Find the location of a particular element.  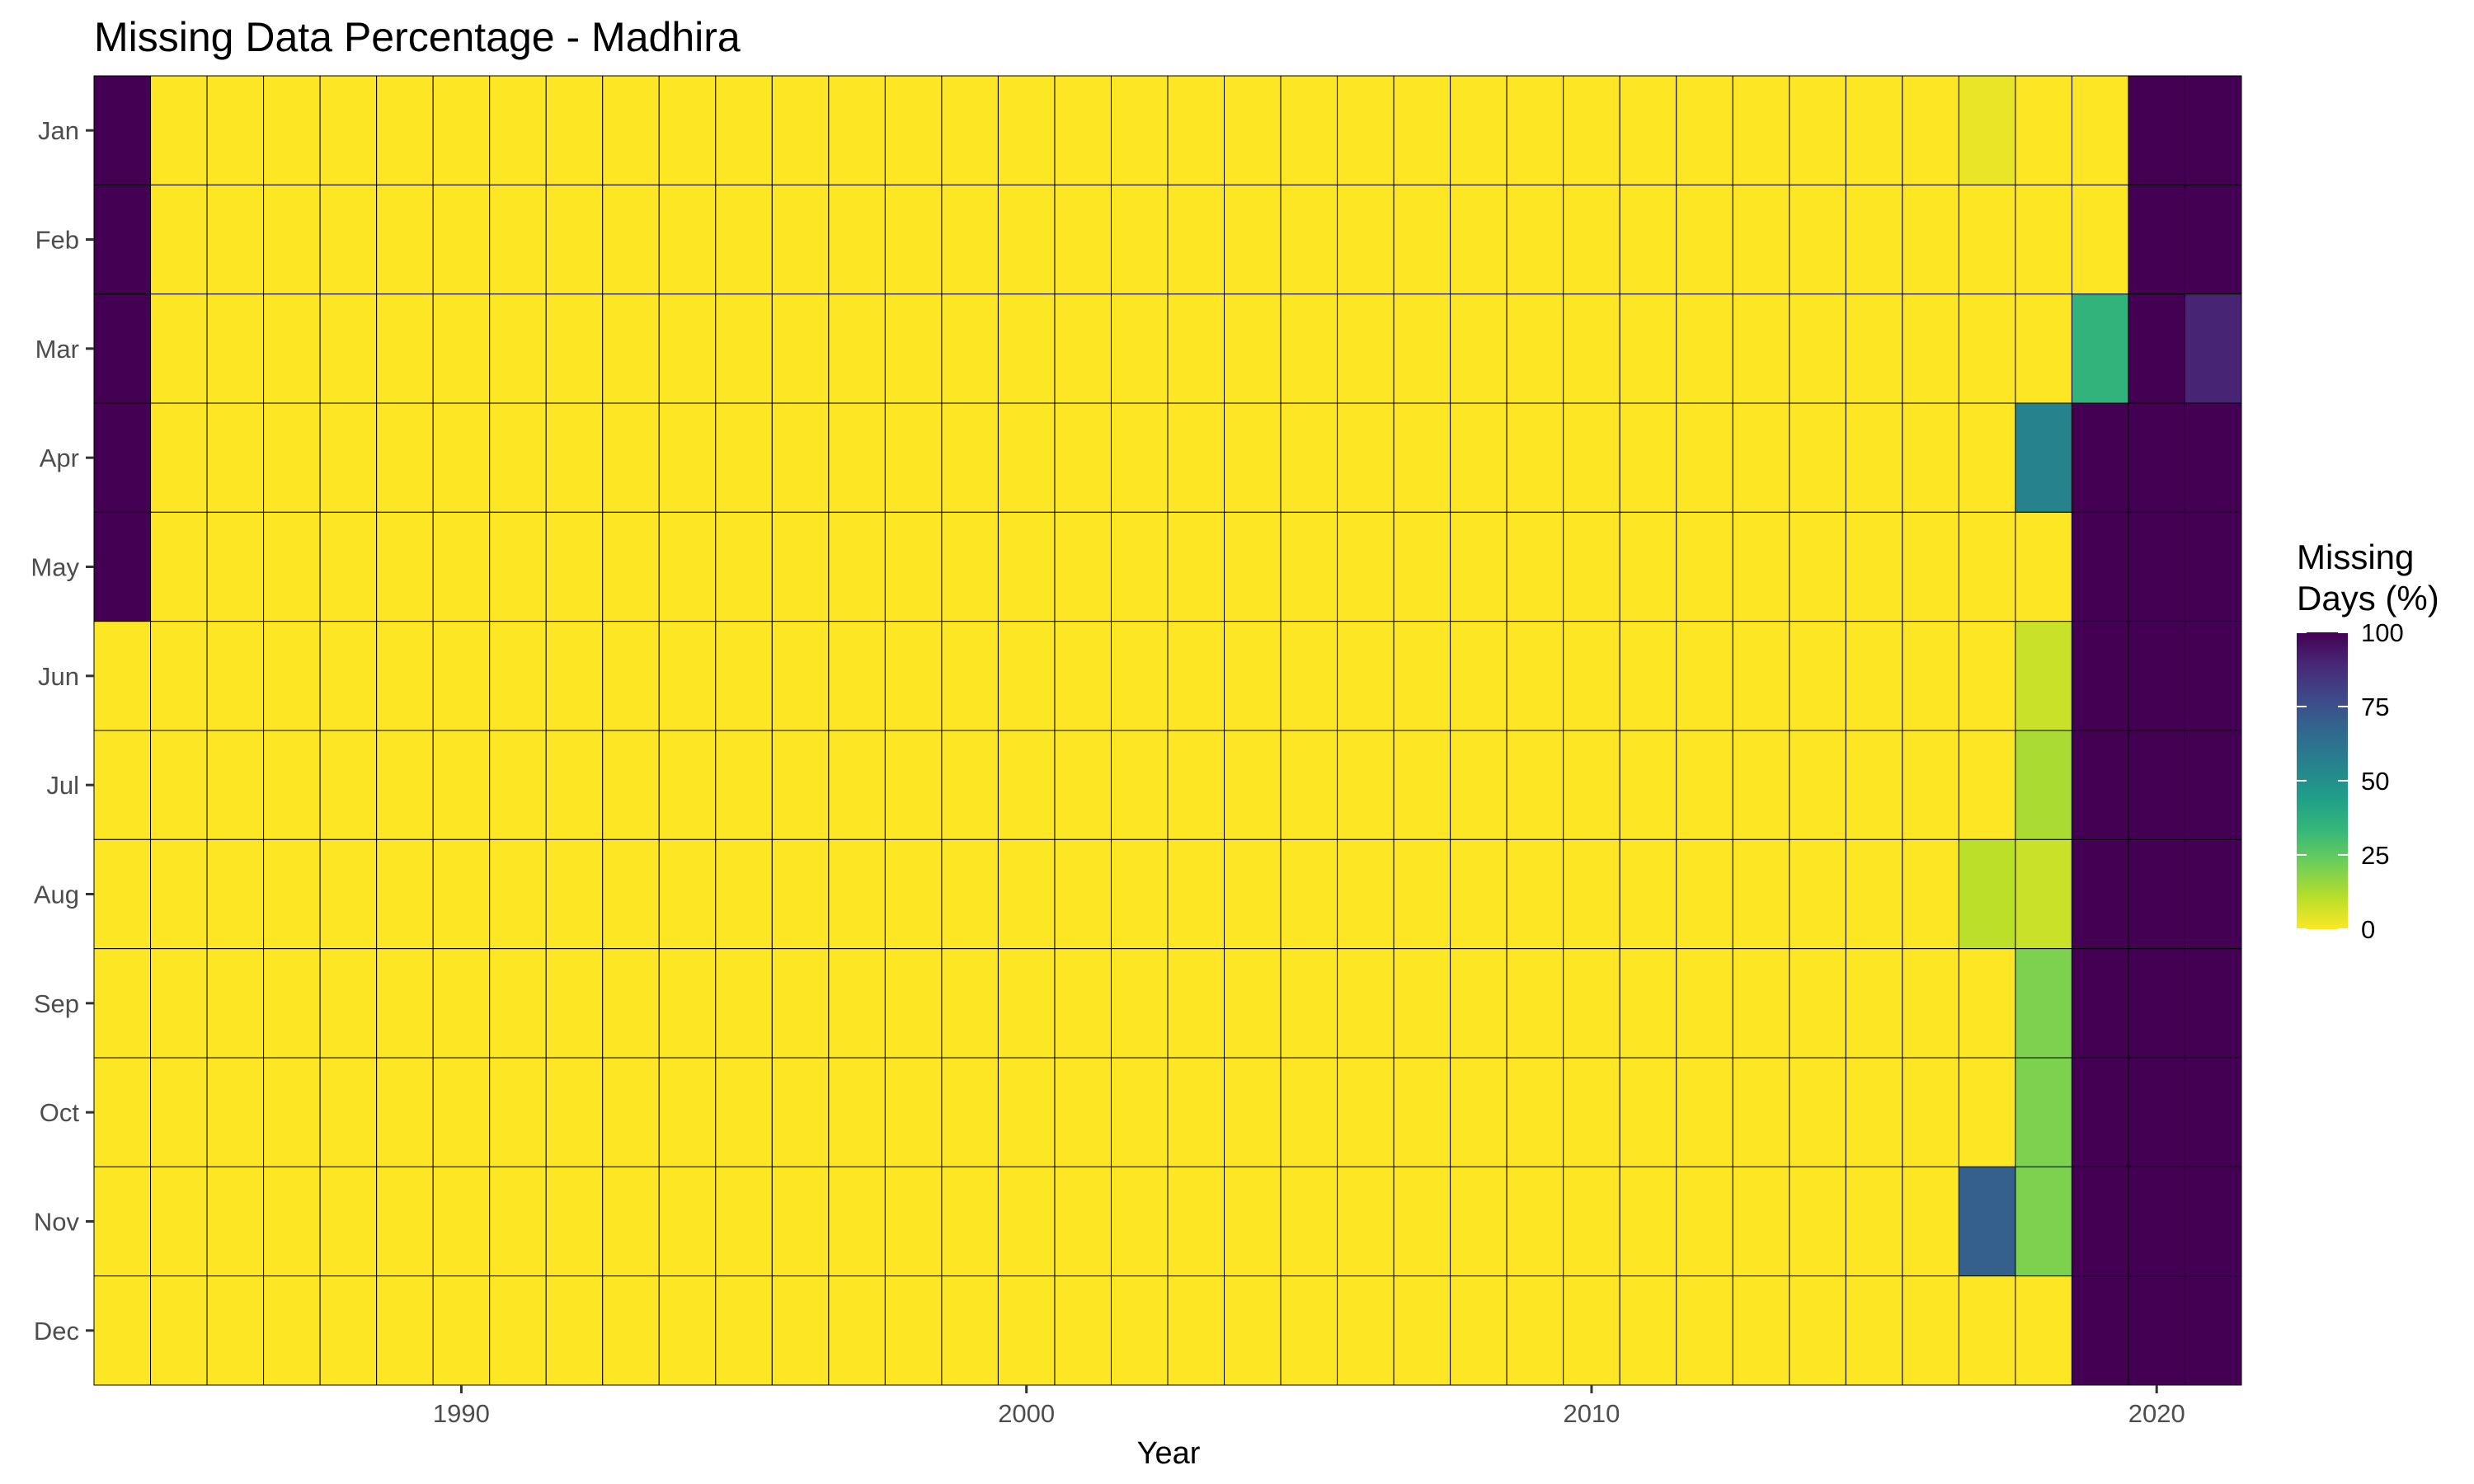

heatmap-cell-2012-mar is located at coordinates (1704, 349).